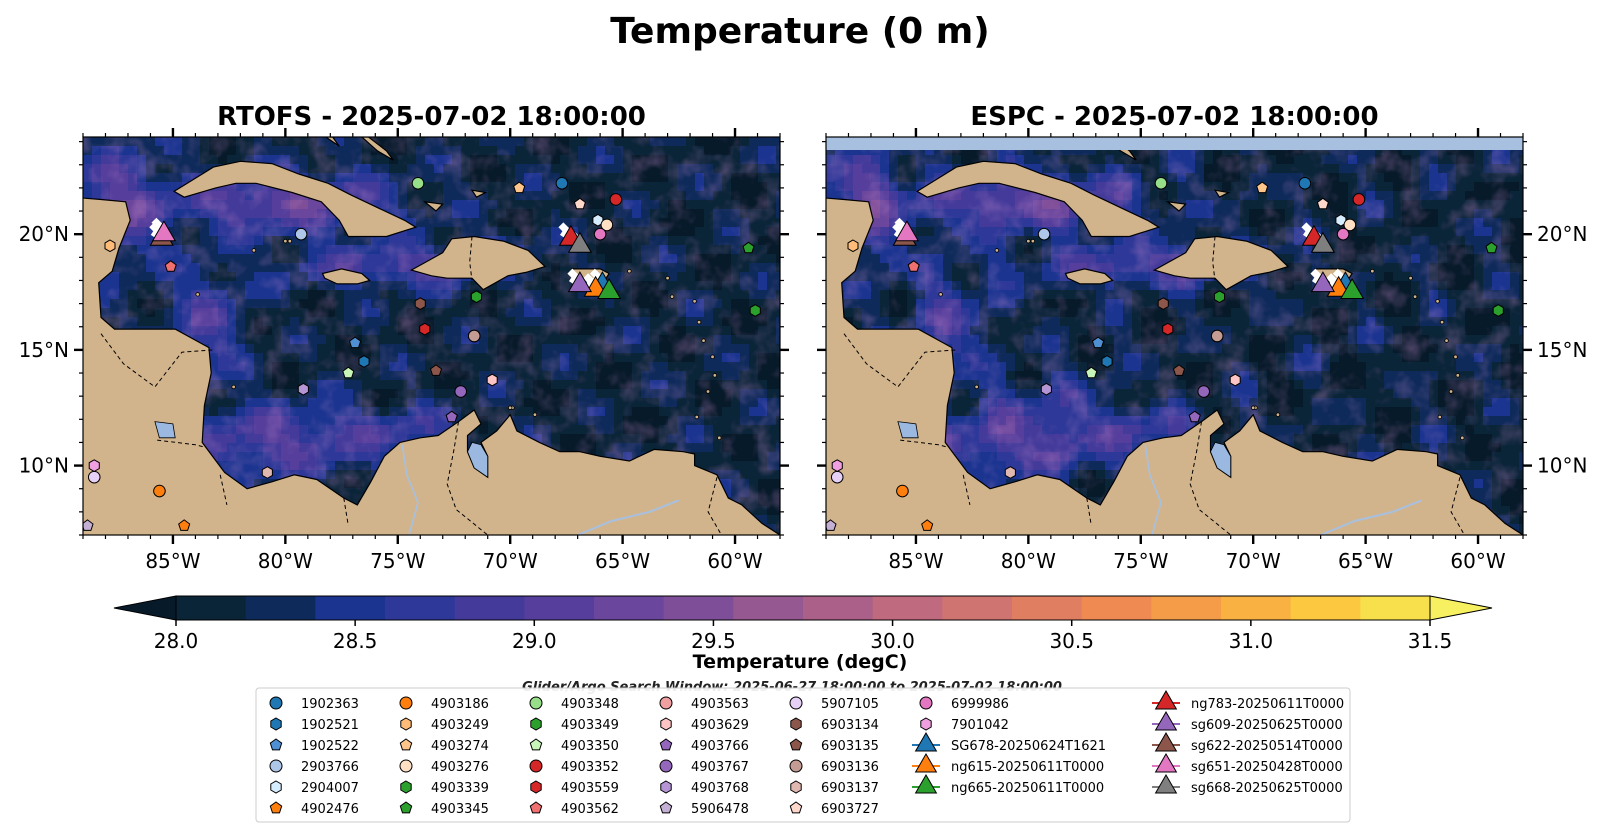 This screenshot has height=829, width=1601. I want to click on colorbar-tick-label: 28.5, so click(355, 641).